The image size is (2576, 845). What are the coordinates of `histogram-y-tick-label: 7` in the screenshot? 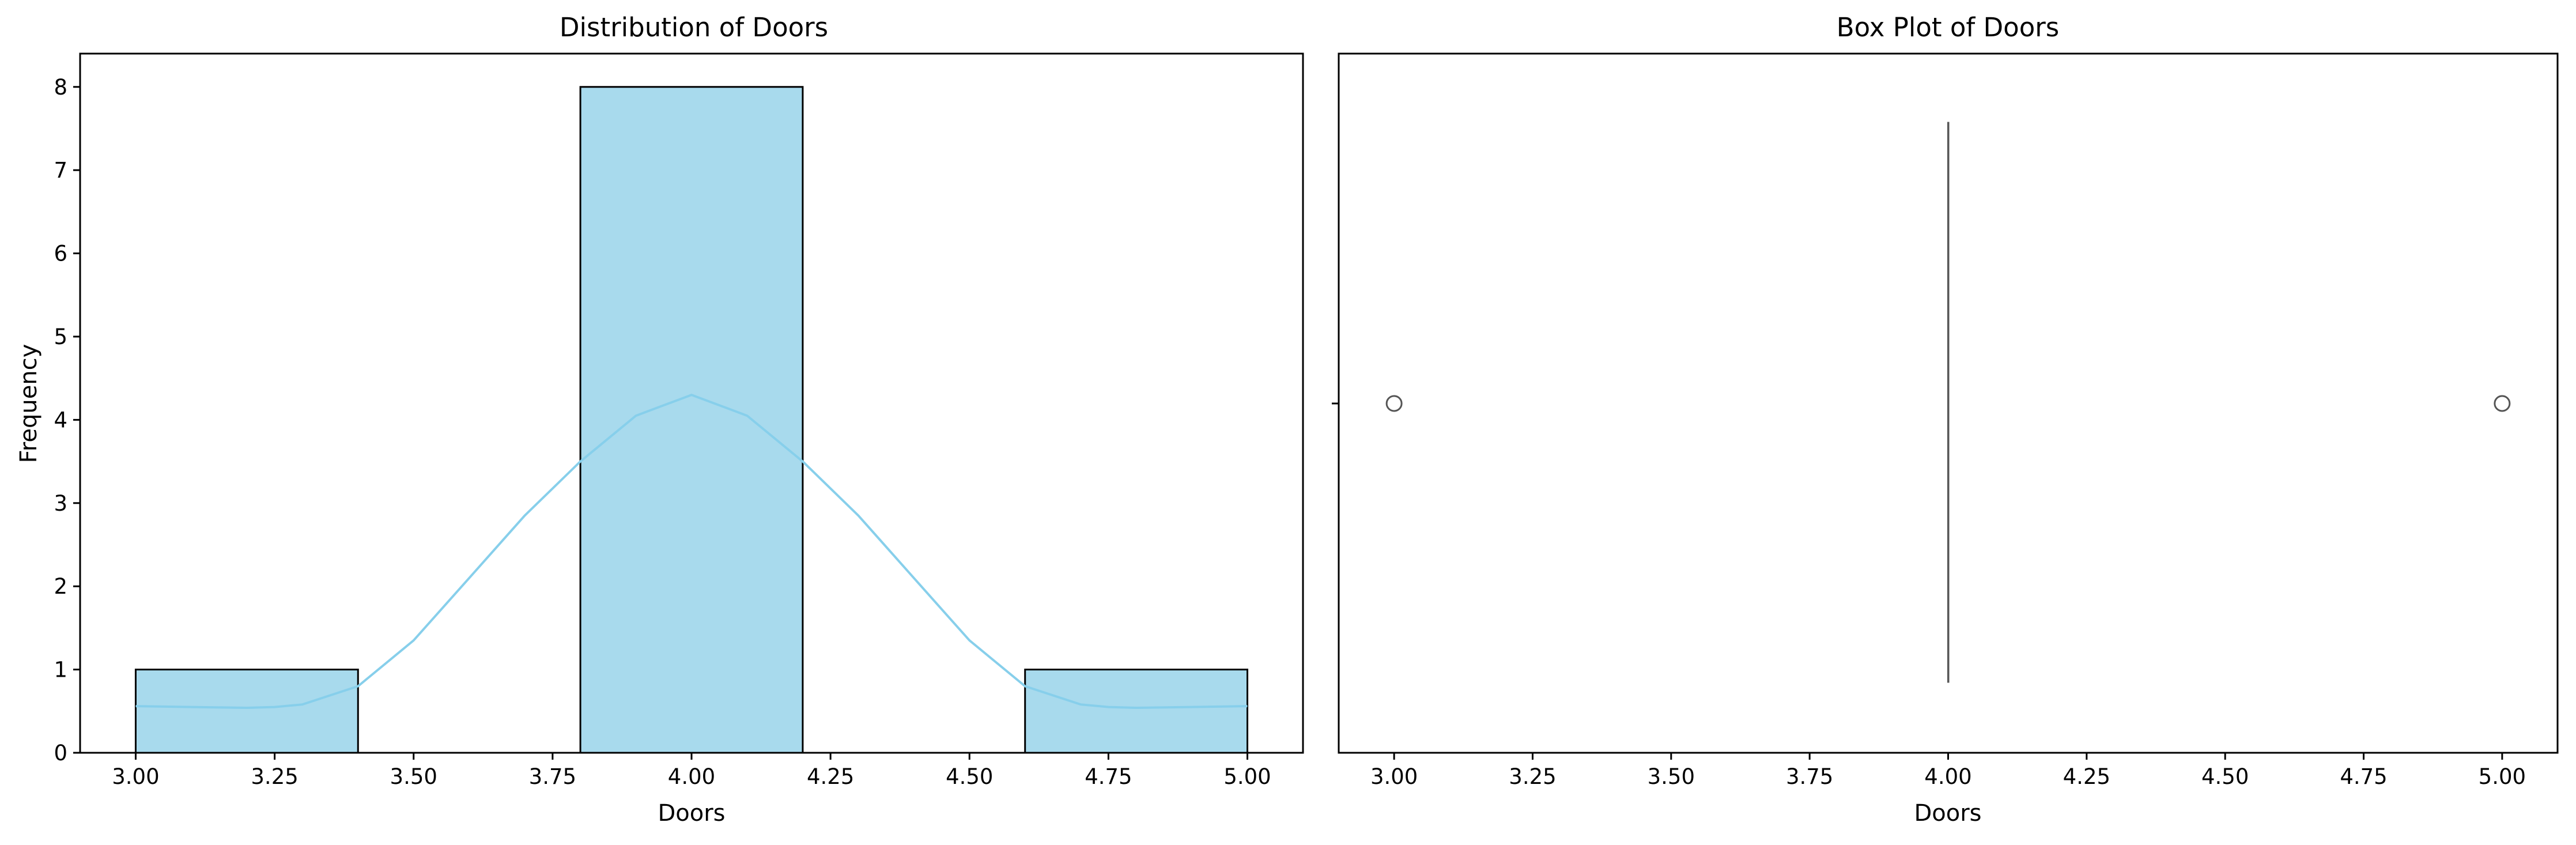 It's located at (60, 170).